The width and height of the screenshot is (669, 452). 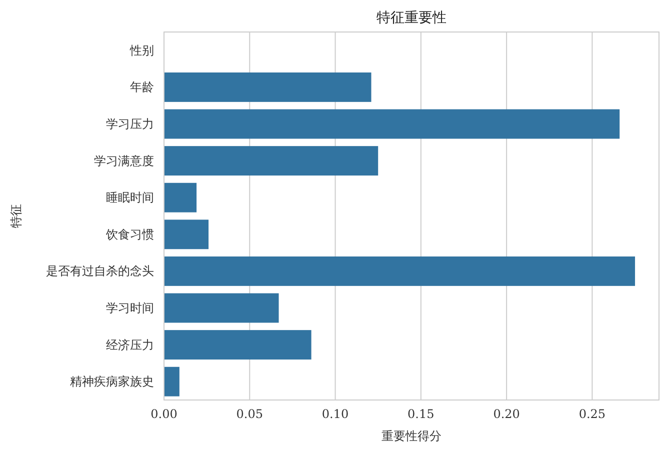 What do you see at coordinates (130, 345) in the screenshot?
I see `y-tick-label: 经济压力` at bounding box center [130, 345].